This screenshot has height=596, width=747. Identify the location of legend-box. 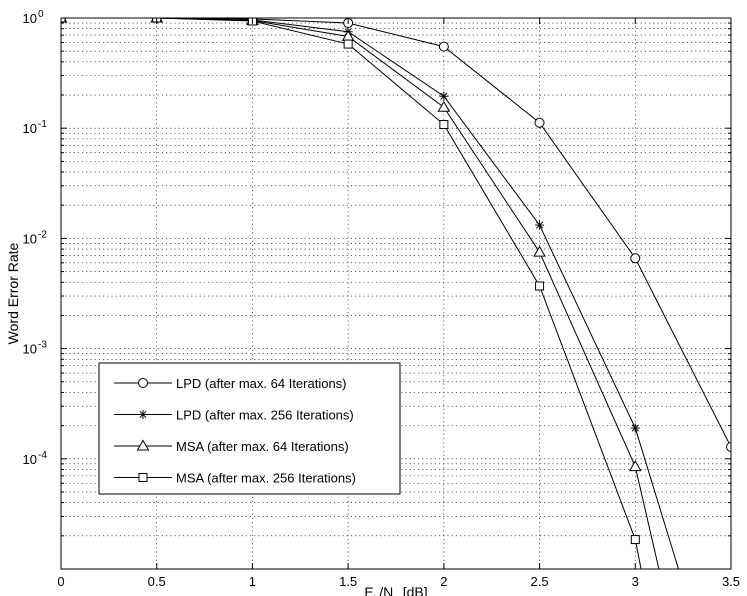
(249, 428).